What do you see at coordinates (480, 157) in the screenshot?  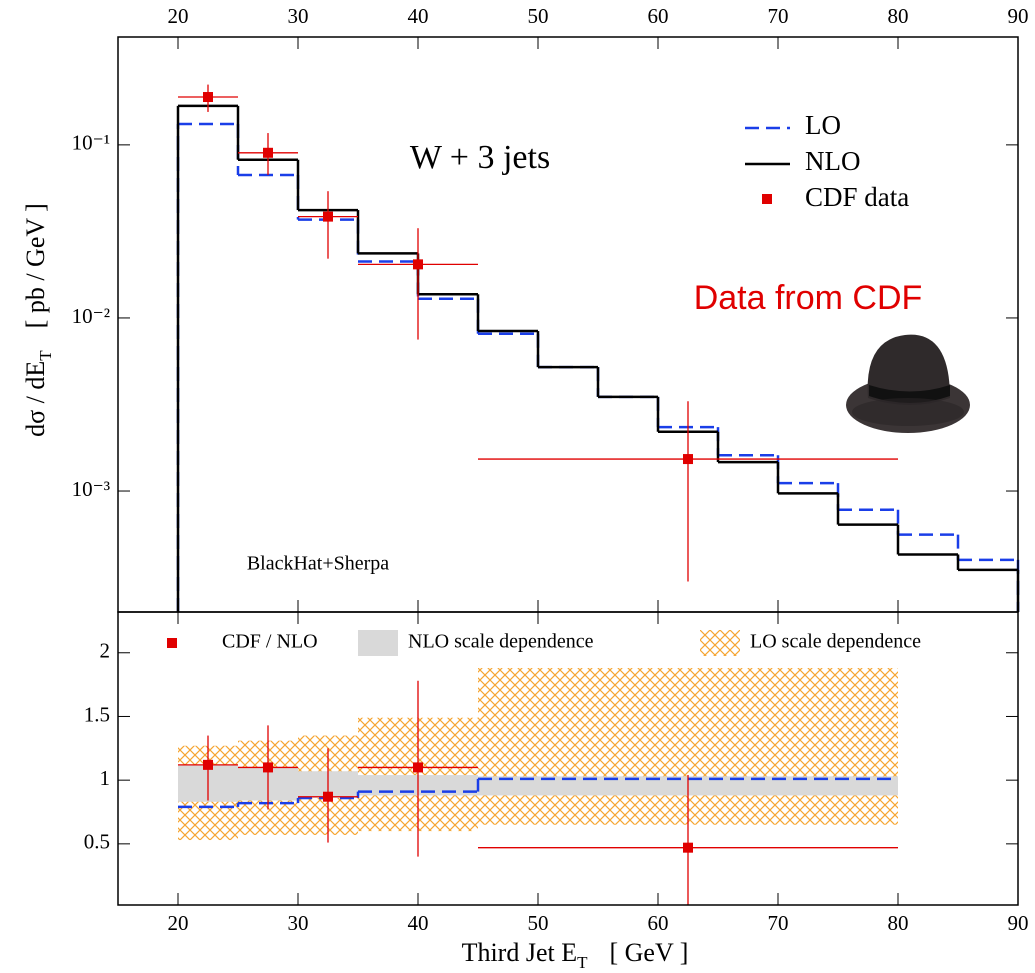 I see `annotation: W + 3 jets` at bounding box center [480, 157].